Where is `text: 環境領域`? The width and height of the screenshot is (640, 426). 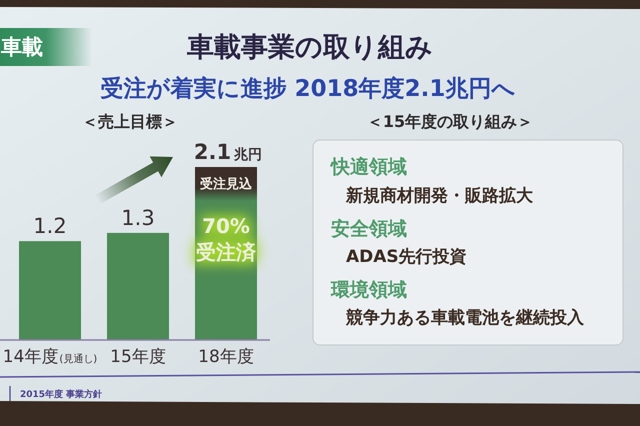 text: 環境領域 is located at coordinates (368, 290).